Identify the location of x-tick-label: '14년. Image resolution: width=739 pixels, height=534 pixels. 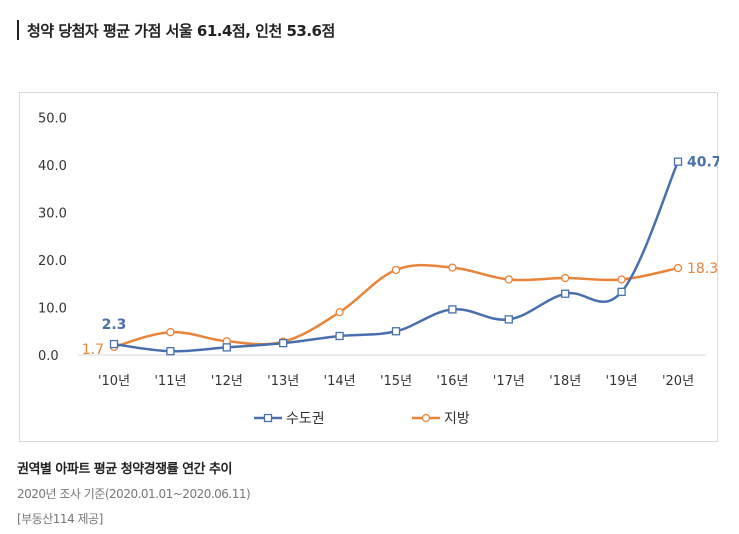
(340, 381).